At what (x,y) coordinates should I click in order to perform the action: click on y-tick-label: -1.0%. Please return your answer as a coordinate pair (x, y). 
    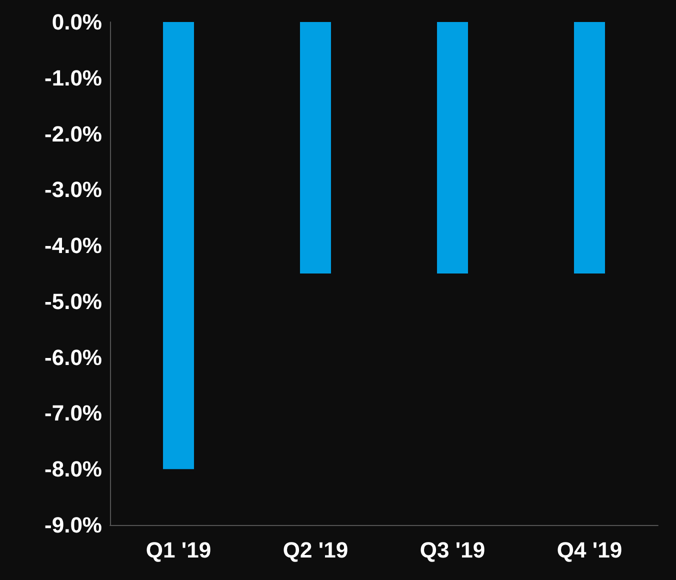
    Looking at the image, I should click on (73, 77).